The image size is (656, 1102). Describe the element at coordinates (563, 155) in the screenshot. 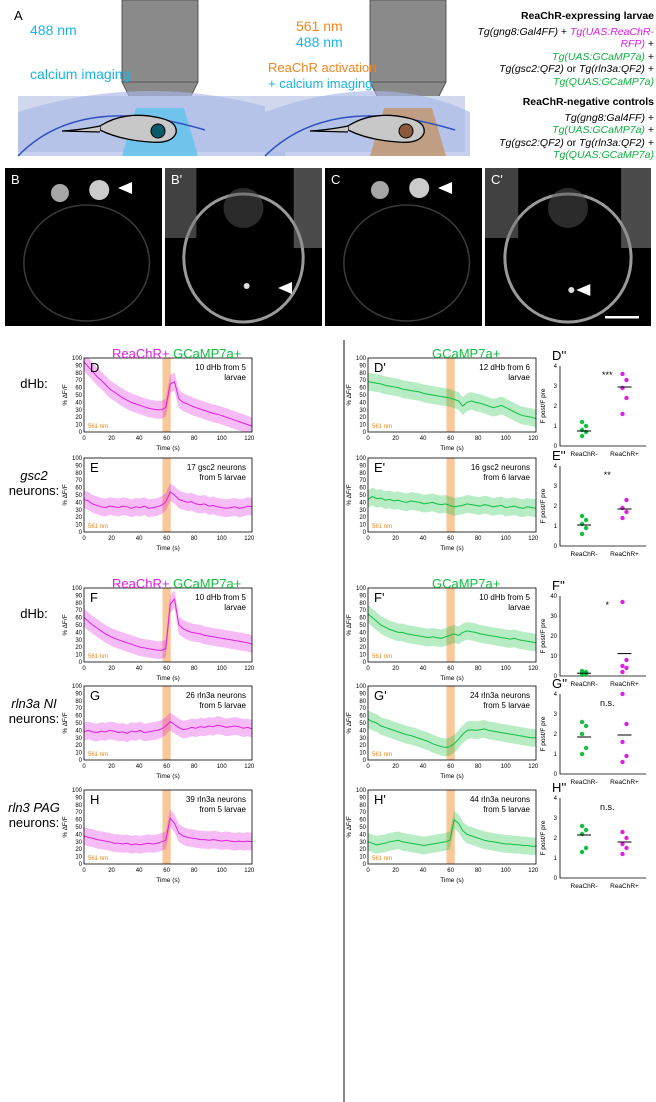

I see `genotype-line: Tg(QUAS:GCaMP7a)` at that location.